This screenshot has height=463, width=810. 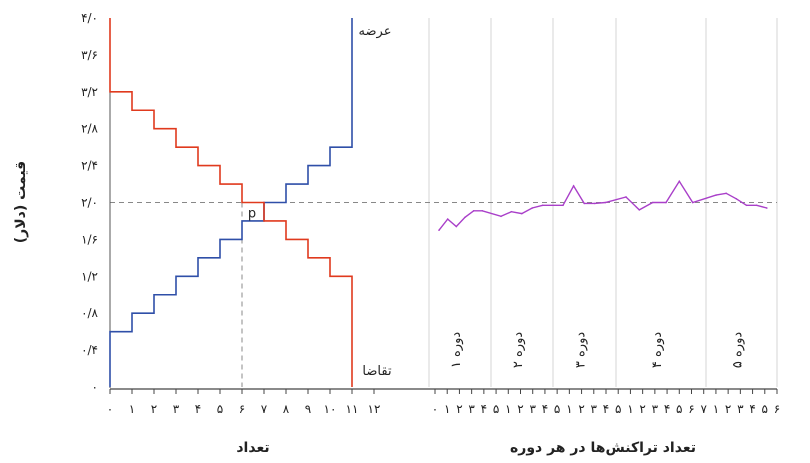 What do you see at coordinates (89, 129) in the screenshot?
I see `y-tick-label-7: ۲/۸` at bounding box center [89, 129].